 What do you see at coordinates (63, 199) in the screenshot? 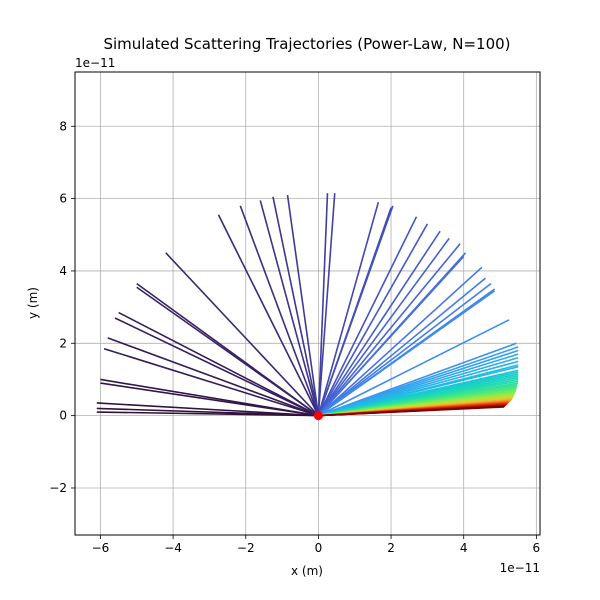
I see `y-tick-label: 6` at bounding box center [63, 199].